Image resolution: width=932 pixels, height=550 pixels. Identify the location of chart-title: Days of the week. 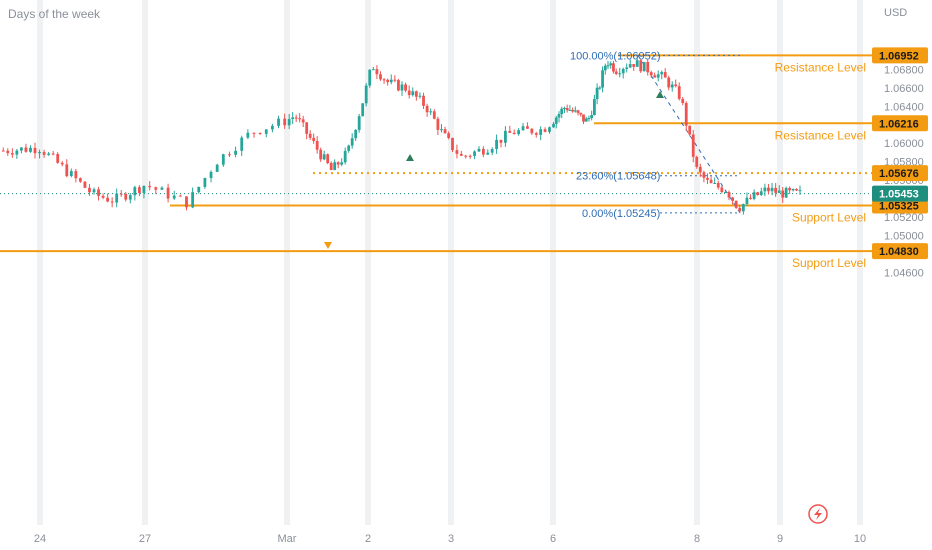
(54, 14).